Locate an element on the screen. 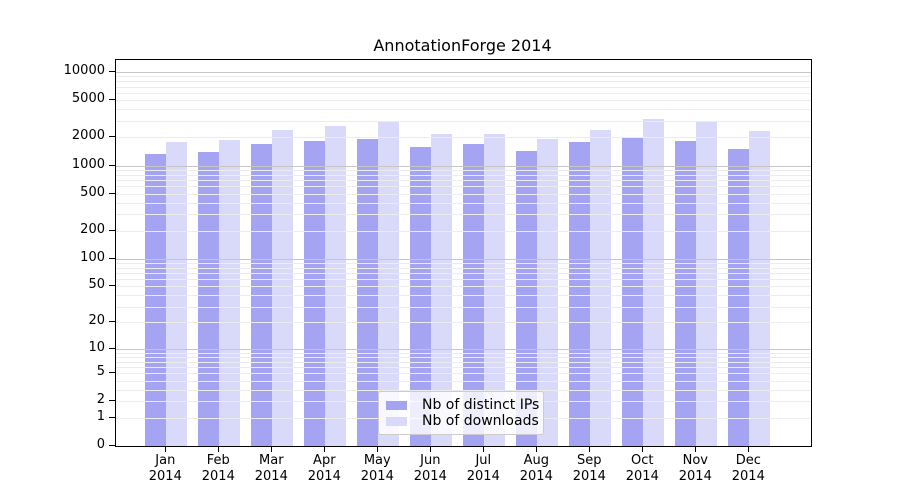  x-tick-aug is located at coordinates (537, 449).